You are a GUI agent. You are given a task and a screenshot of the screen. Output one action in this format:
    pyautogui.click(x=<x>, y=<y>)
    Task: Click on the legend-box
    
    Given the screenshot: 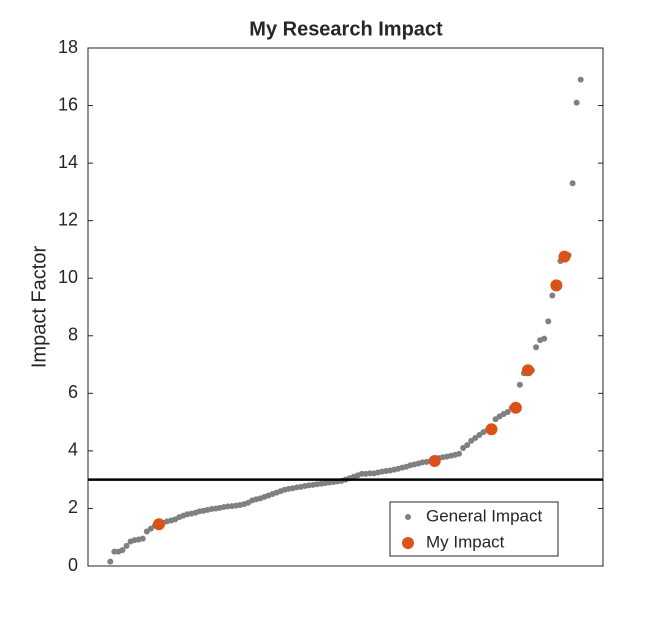 What is the action you would take?
    pyautogui.click(x=474, y=529)
    